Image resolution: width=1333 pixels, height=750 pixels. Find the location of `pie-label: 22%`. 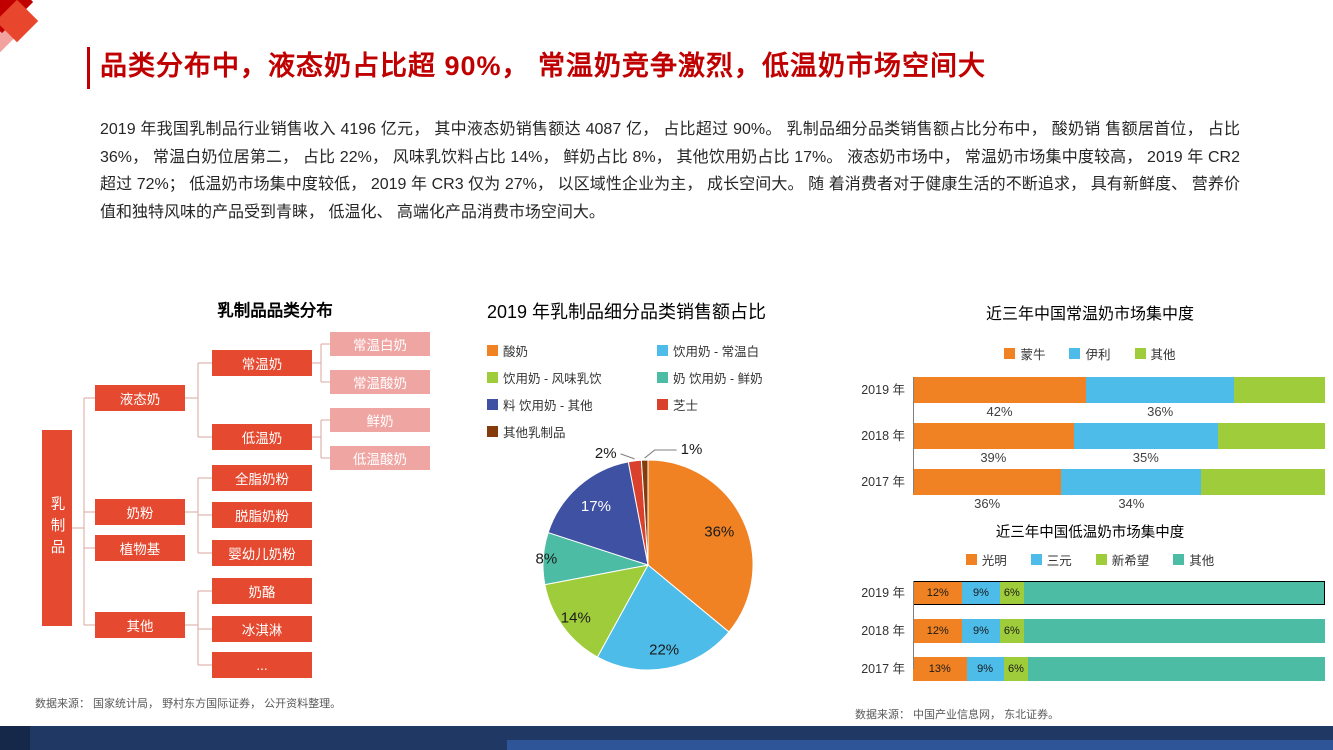

pie-label: 22% is located at coordinates (664, 650).